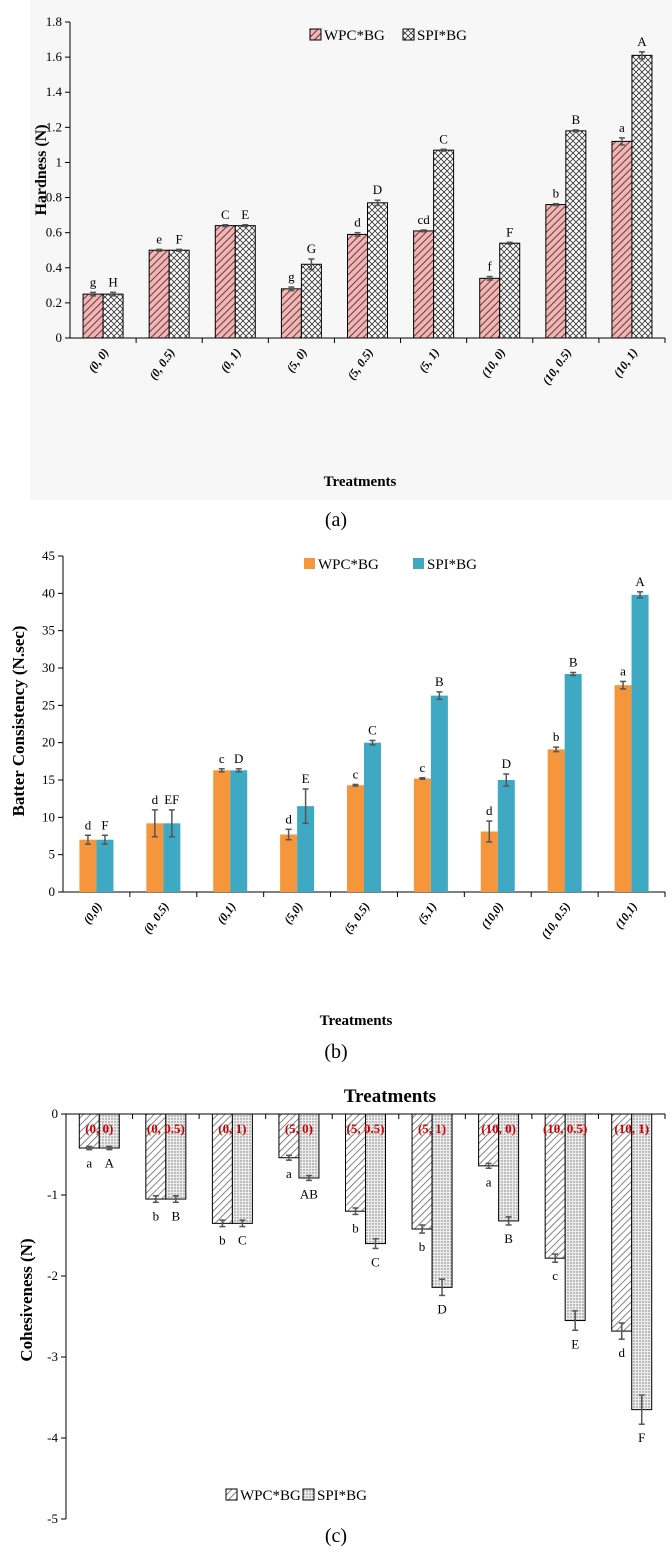  Describe the element at coordinates (54, 232) in the screenshot. I see `y-tick-label: 0.6` at that location.